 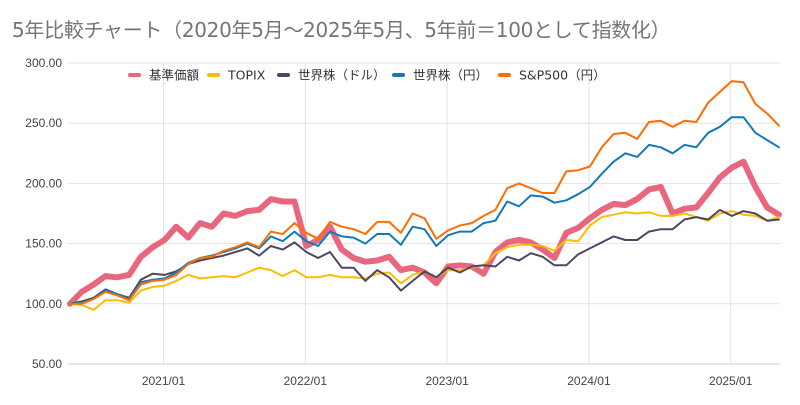 I want to click on legend-item: TOPIX, so click(x=236, y=75).